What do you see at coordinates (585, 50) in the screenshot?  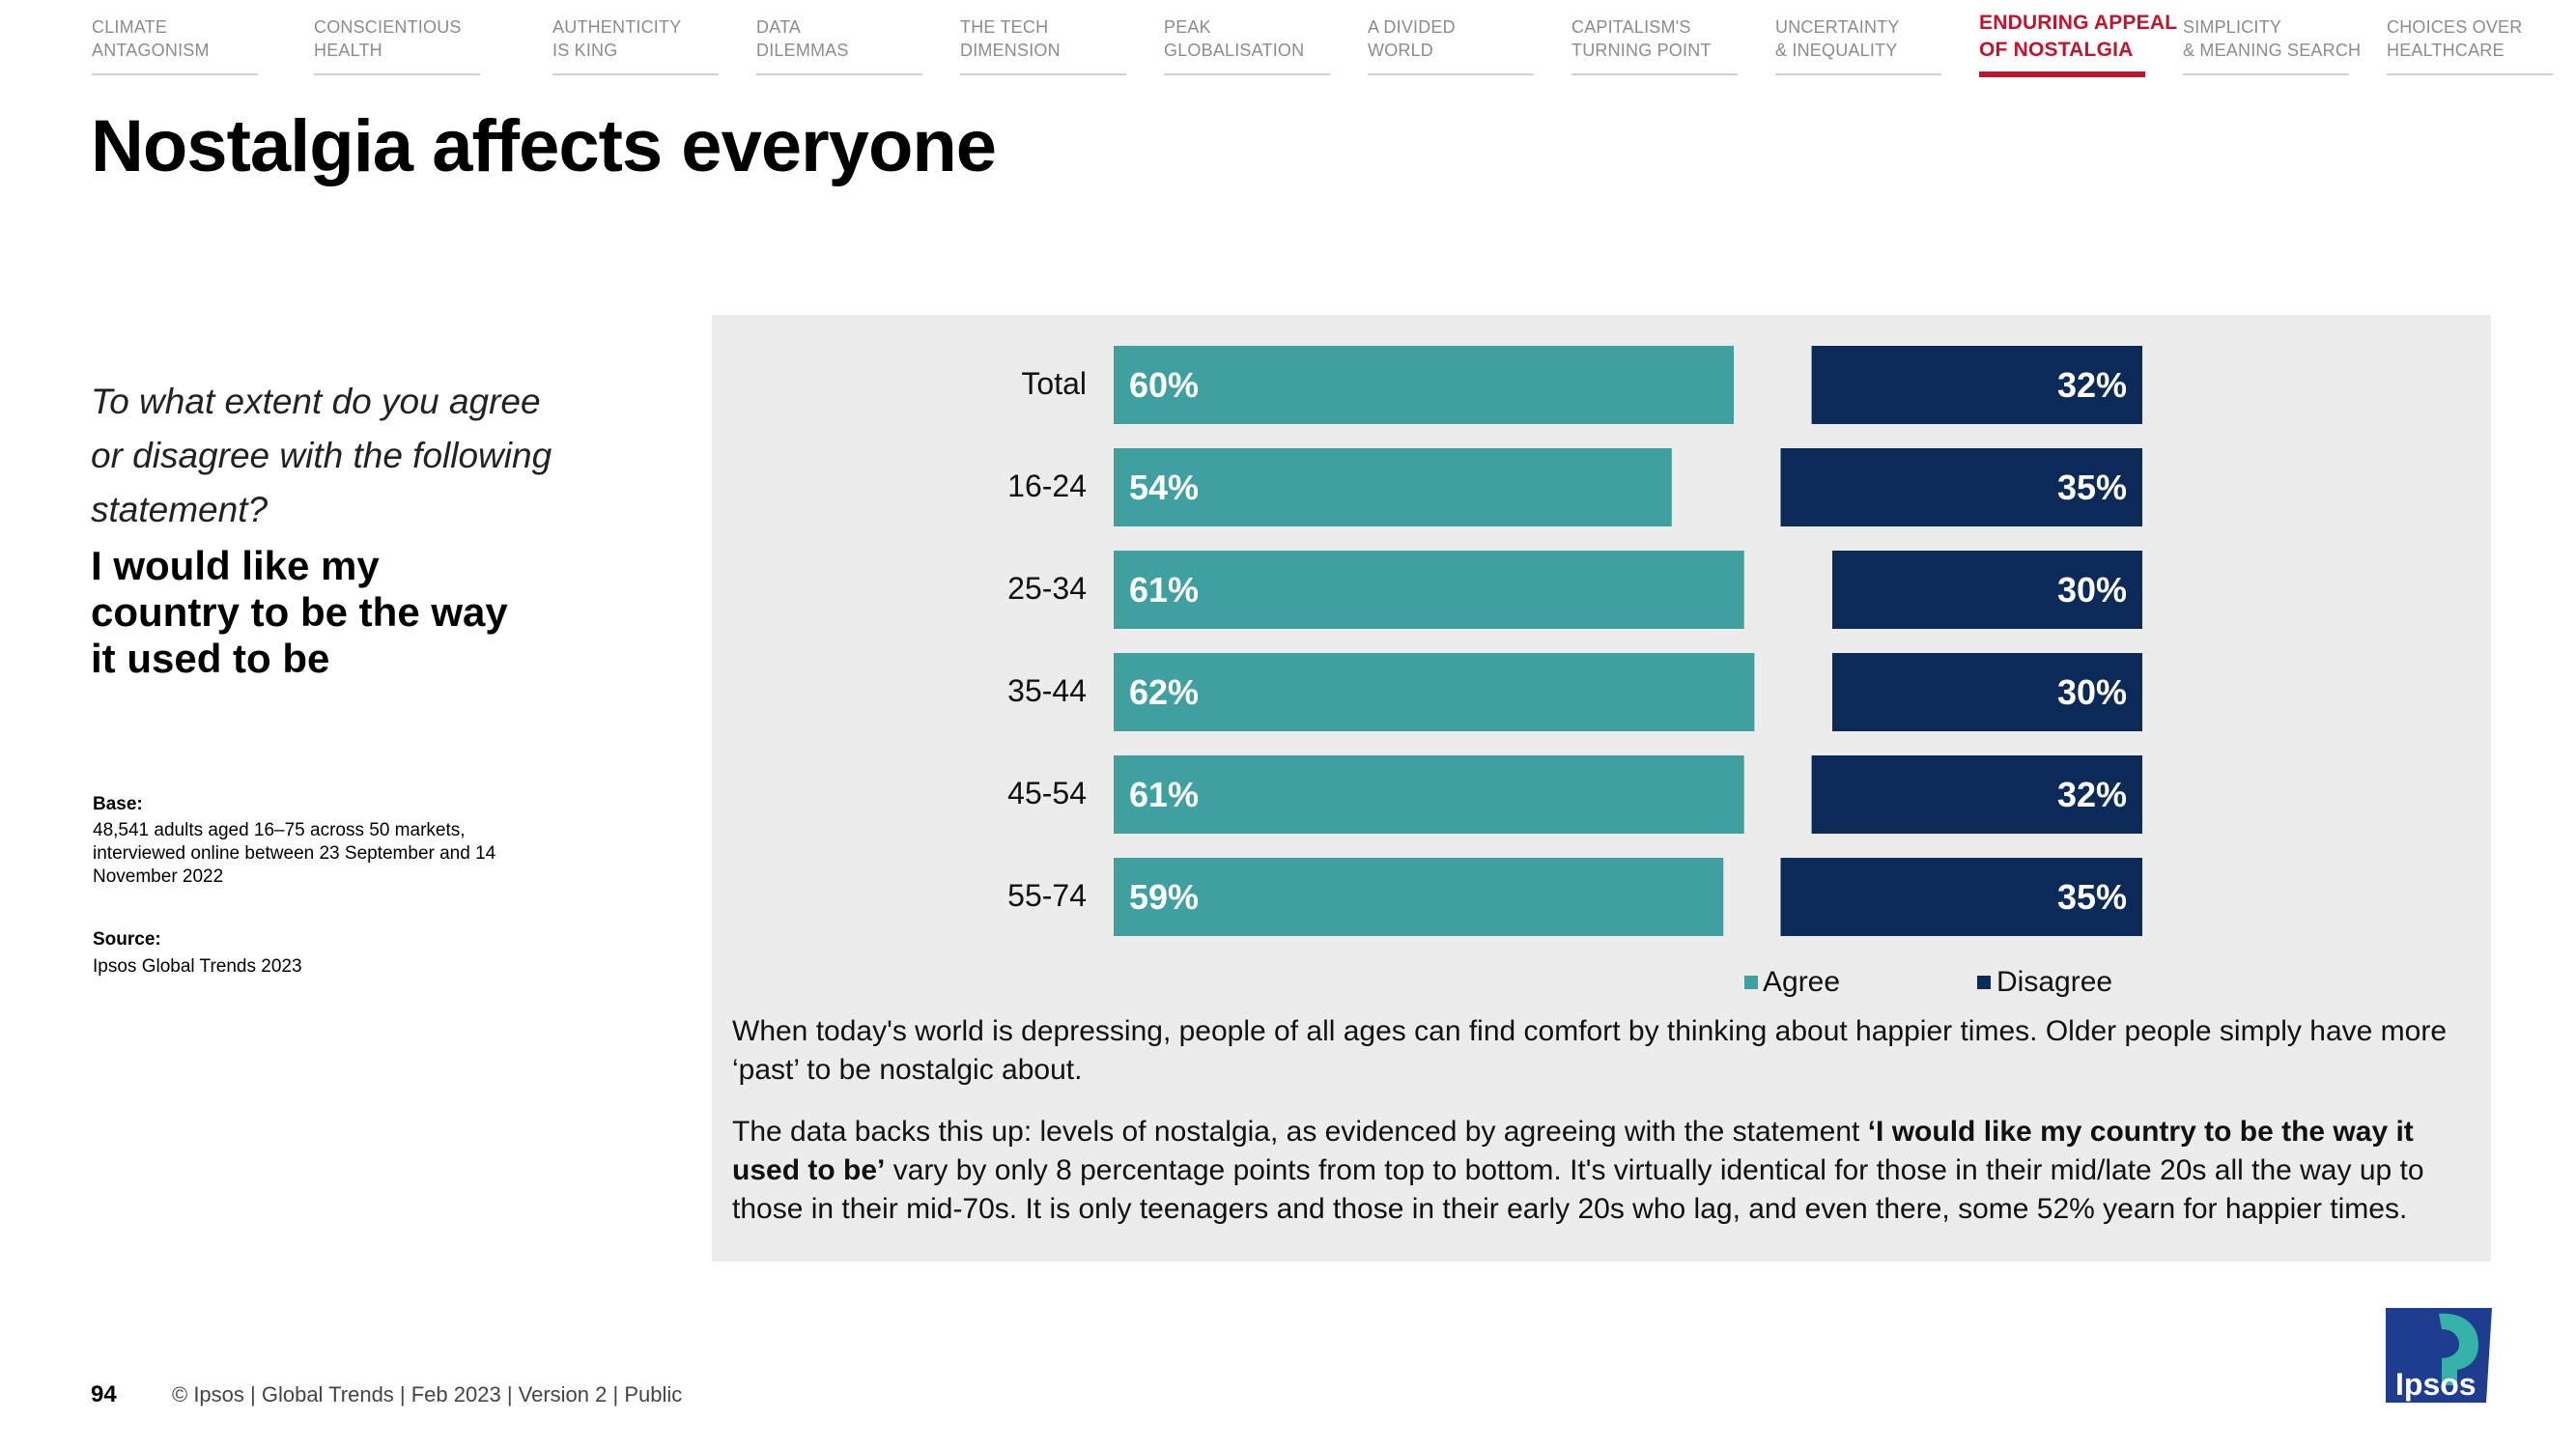 I see `nav-tab-line2: is King` at bounding box center [585, 50].